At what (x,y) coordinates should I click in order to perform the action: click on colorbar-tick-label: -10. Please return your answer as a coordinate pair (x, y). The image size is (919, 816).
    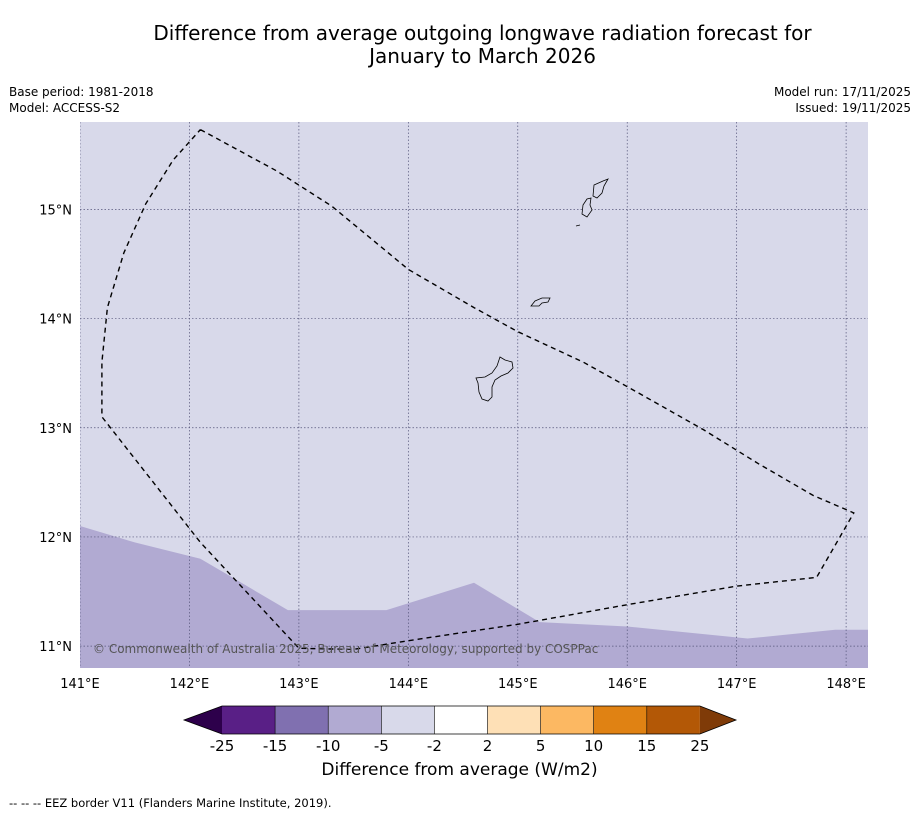
    Looking at the image, I should click on (328, 746).